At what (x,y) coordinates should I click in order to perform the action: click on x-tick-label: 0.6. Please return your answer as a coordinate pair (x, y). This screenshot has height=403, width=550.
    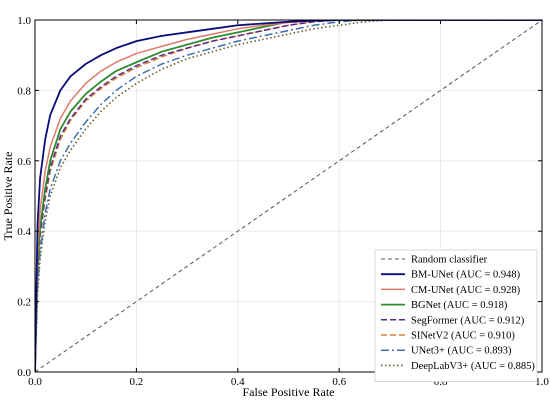
    Looking at the image, I should click on (339, 382).